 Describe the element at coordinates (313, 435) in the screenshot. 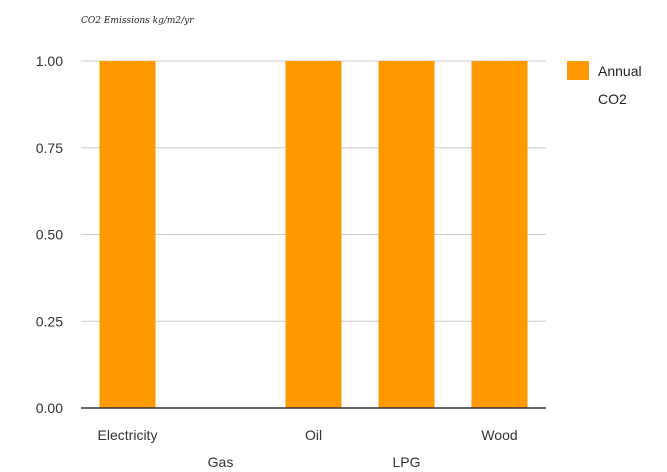

I see `x-tick-label-oil: Oil` at that location.